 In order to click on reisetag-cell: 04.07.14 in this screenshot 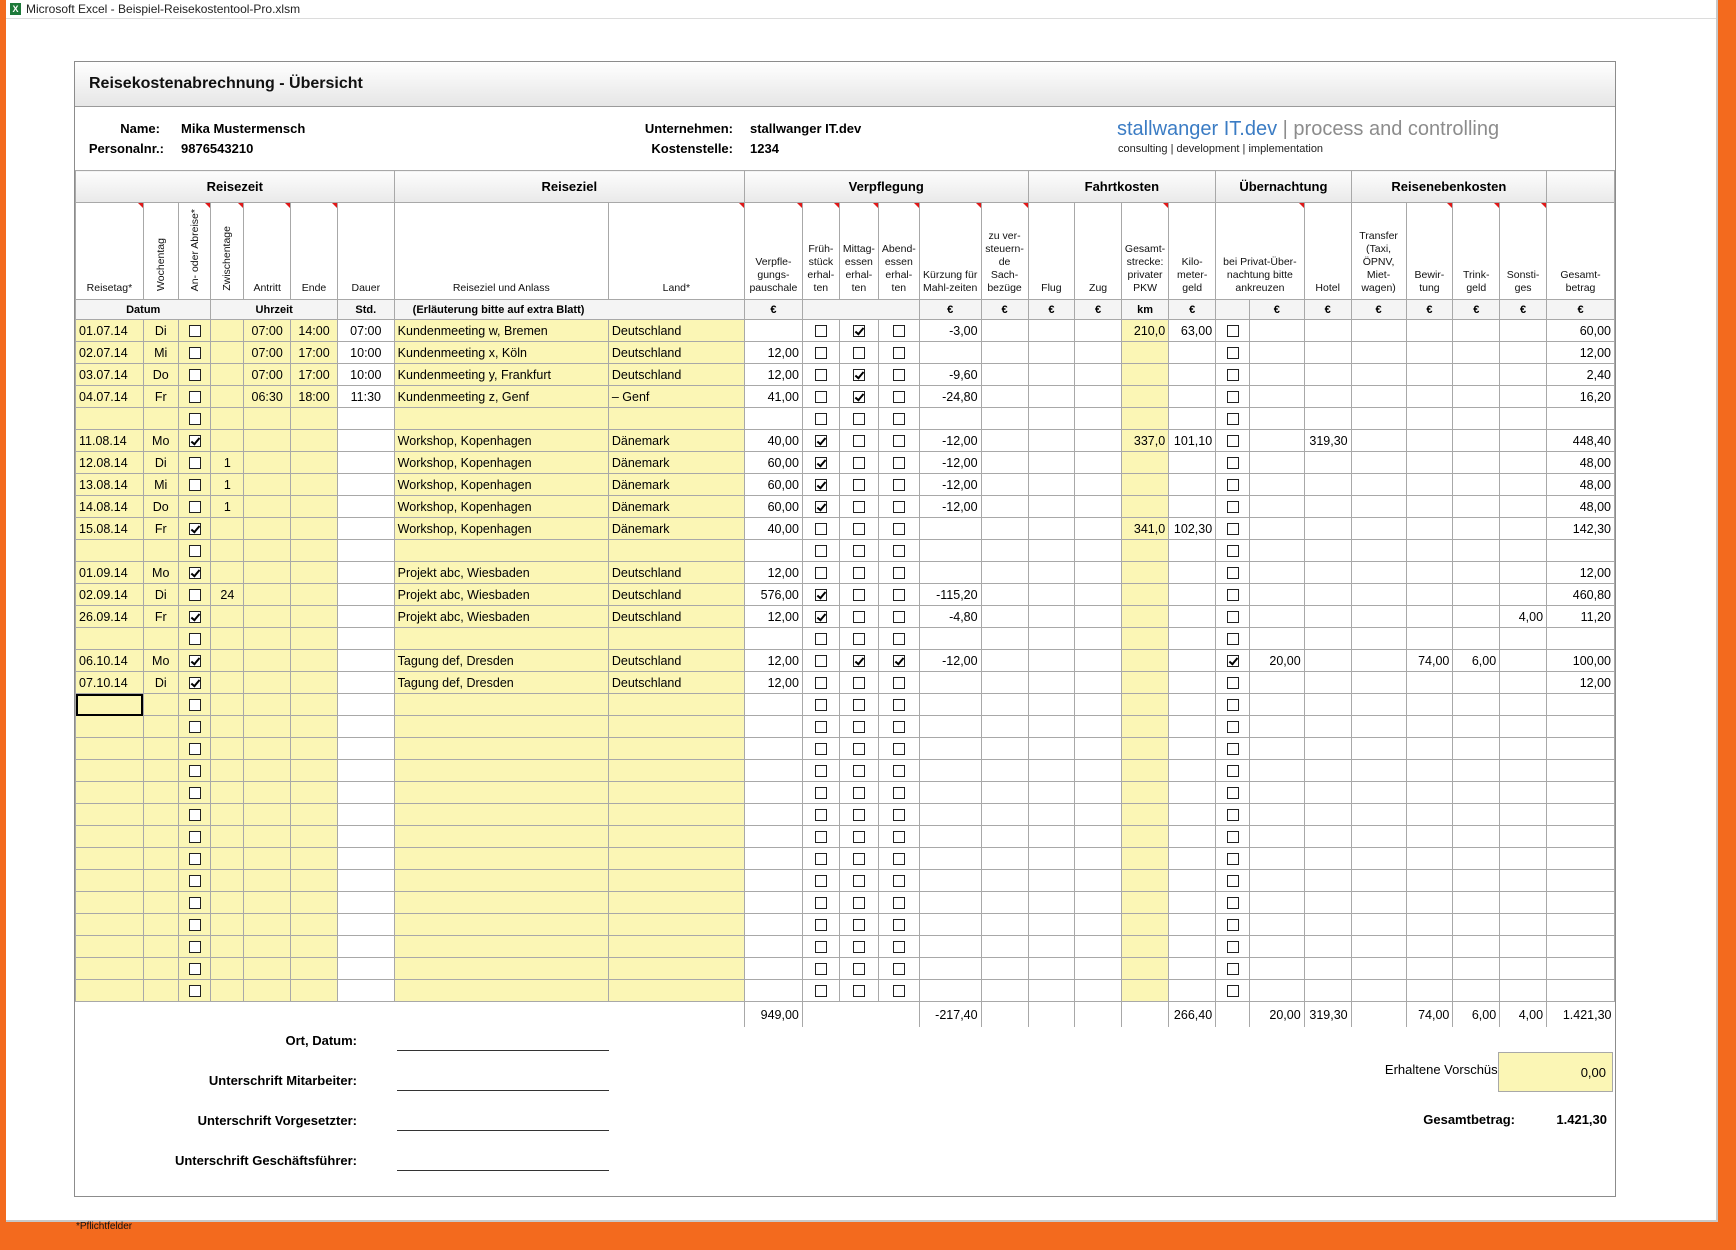, I will do `click(109, 396)`.